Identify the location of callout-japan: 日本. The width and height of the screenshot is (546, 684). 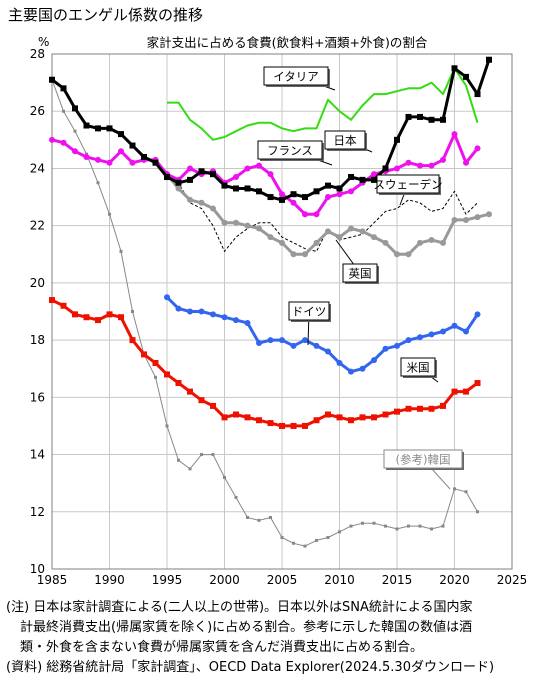
(348, 141).